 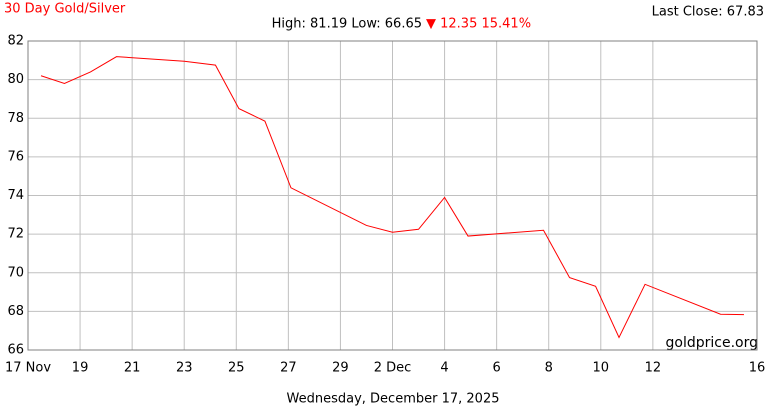 What do you see at coordinates (80, 368) in the screenshot?
I see `x-tick-label: 19` at bounding box center [80, 368].